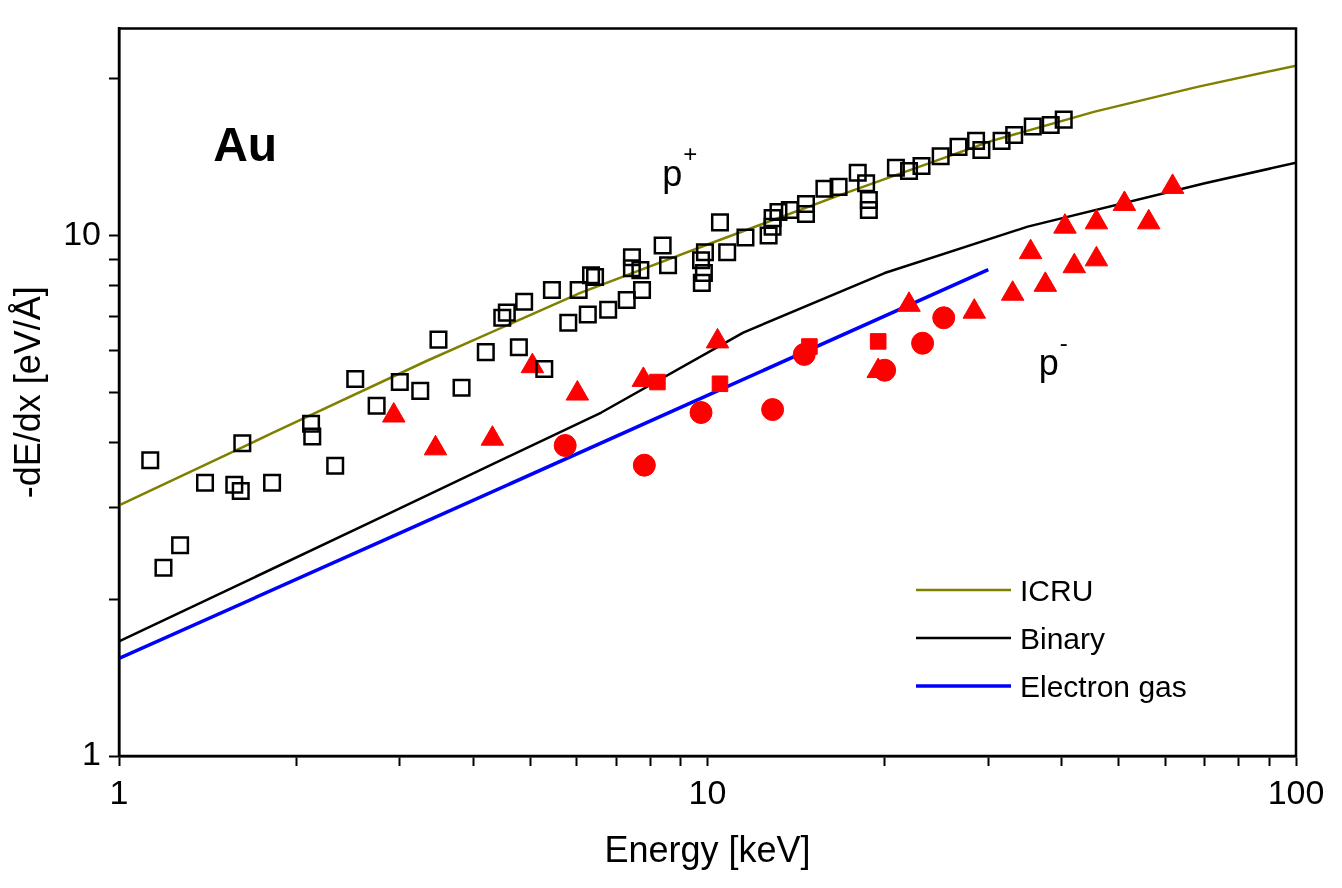  Describe the element at coordinates (1063, 638) in the screenshot. I see `legend-label: Binary` at that location.